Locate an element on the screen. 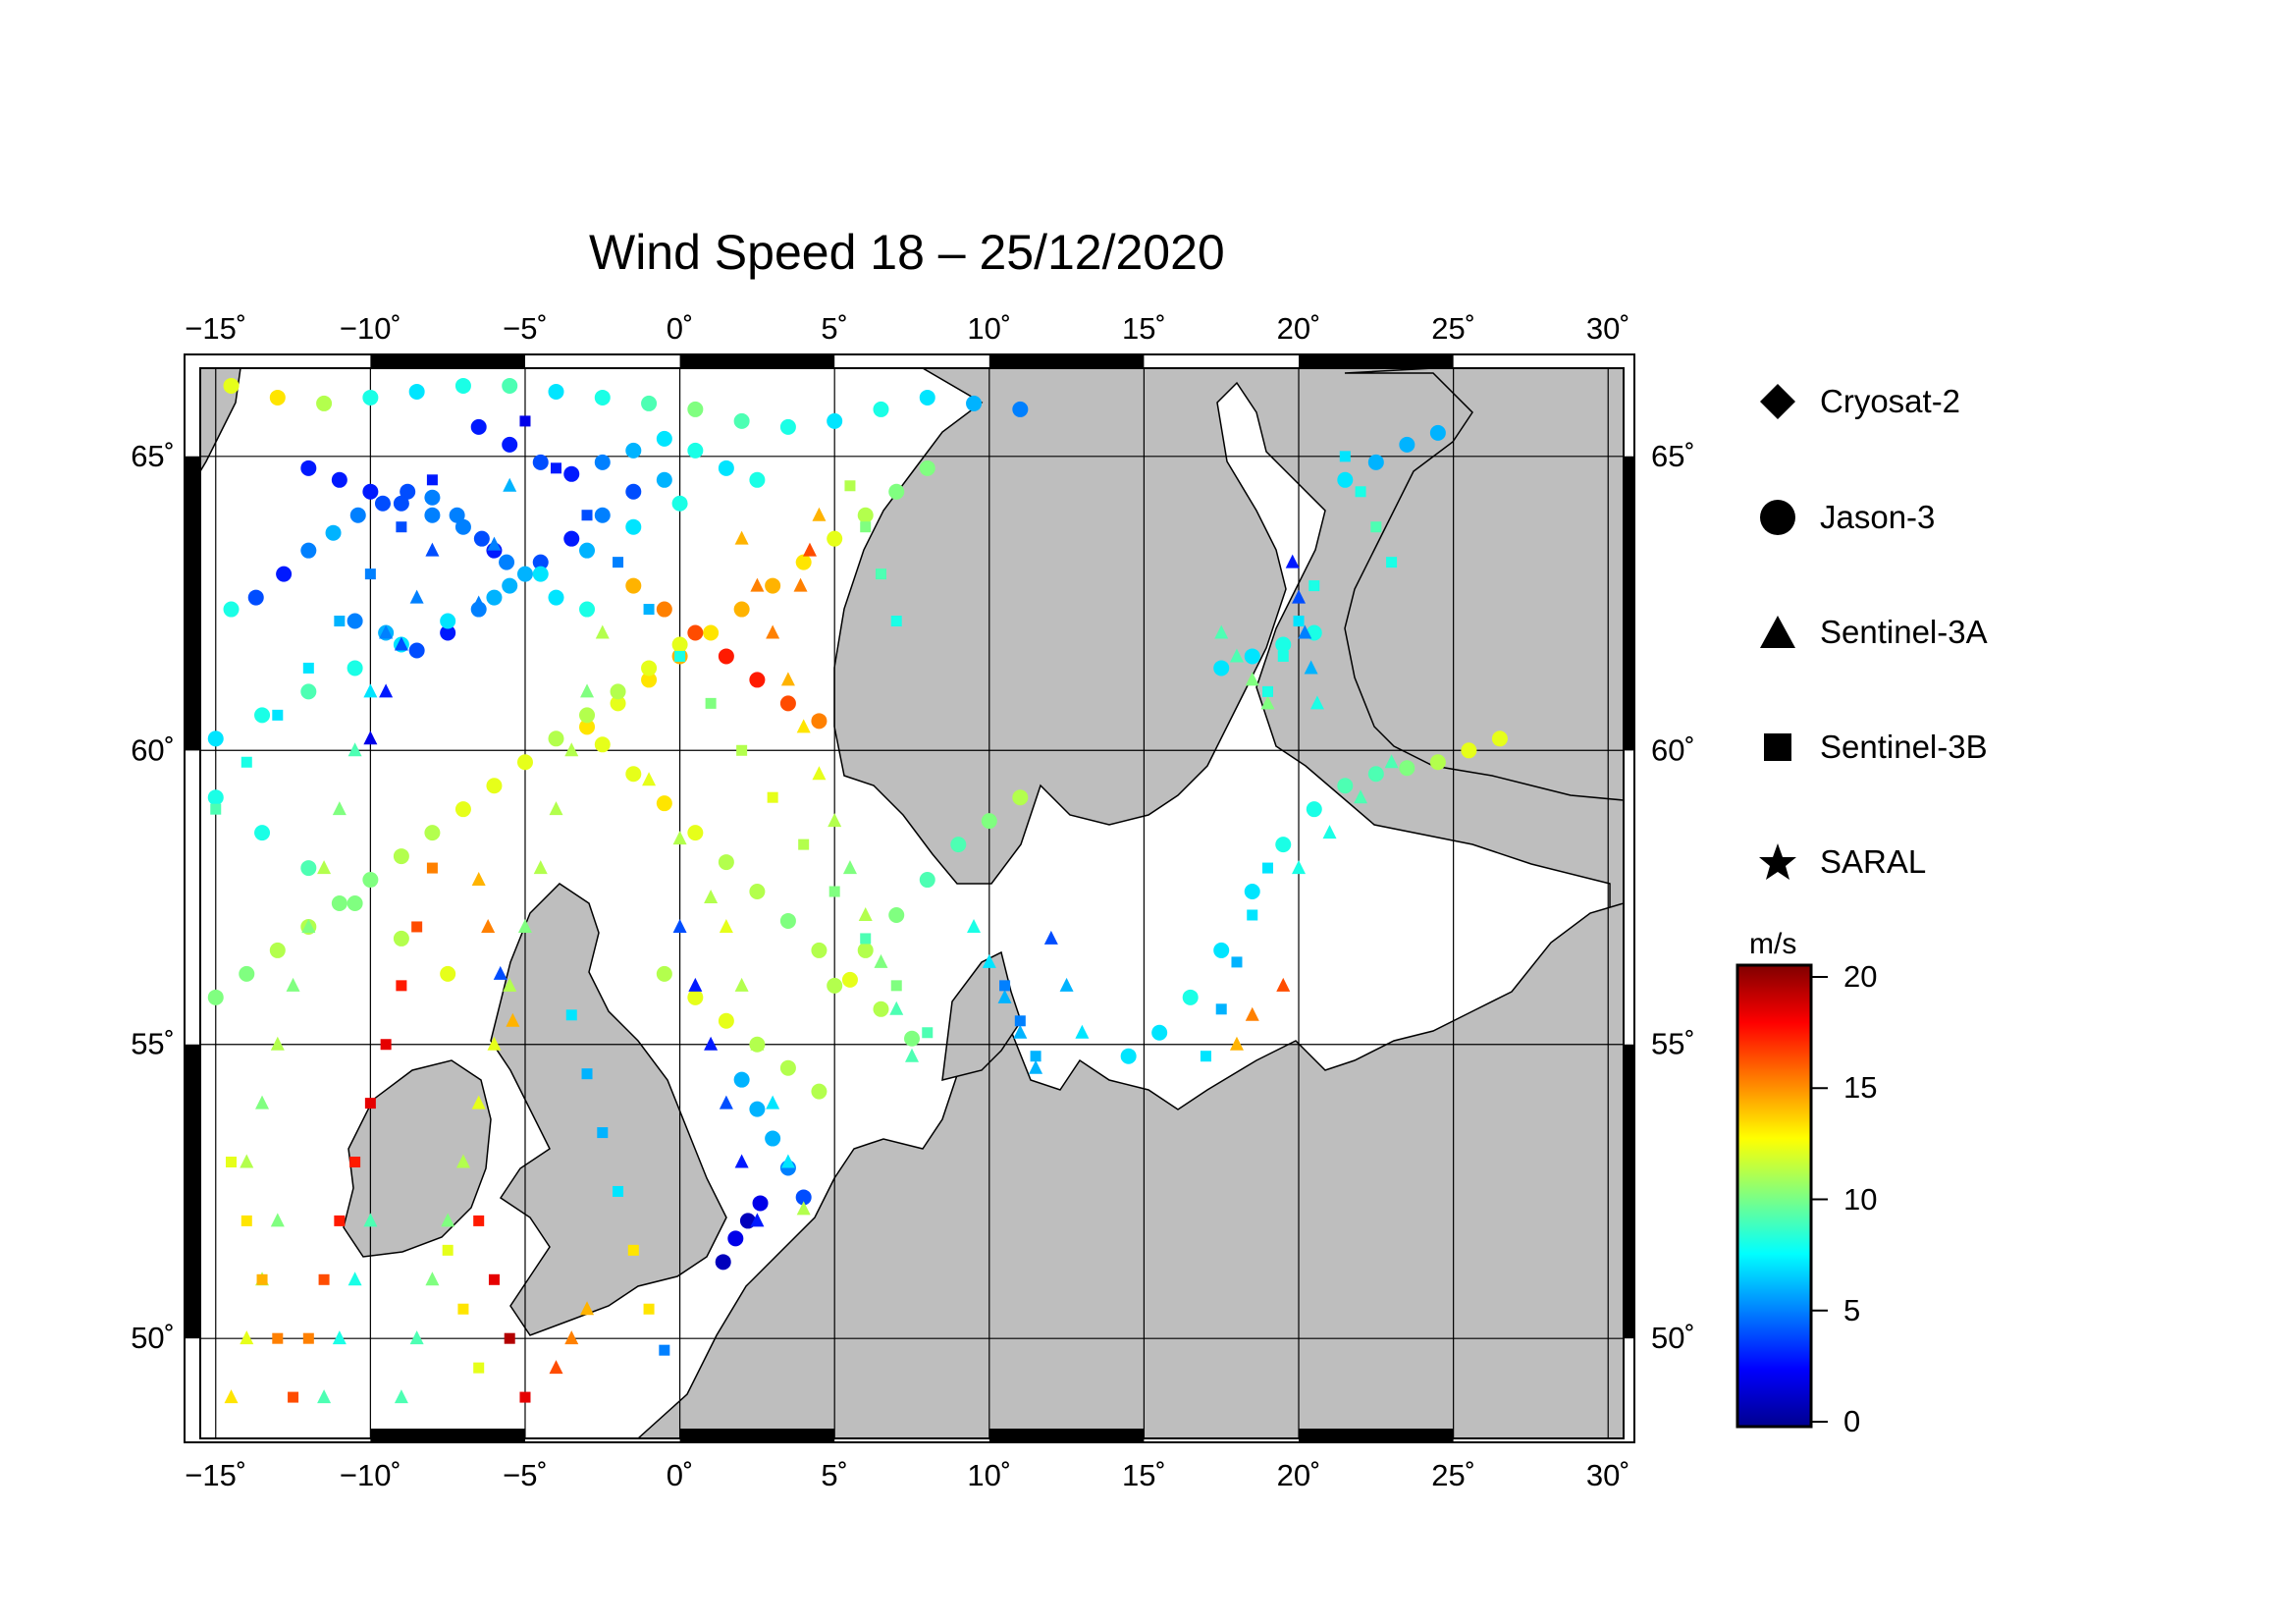 This screenshot has width=2296, height=1623. legend-item-sentinel-3b: Sentinel-3B is located at coordinates (1873, 747).